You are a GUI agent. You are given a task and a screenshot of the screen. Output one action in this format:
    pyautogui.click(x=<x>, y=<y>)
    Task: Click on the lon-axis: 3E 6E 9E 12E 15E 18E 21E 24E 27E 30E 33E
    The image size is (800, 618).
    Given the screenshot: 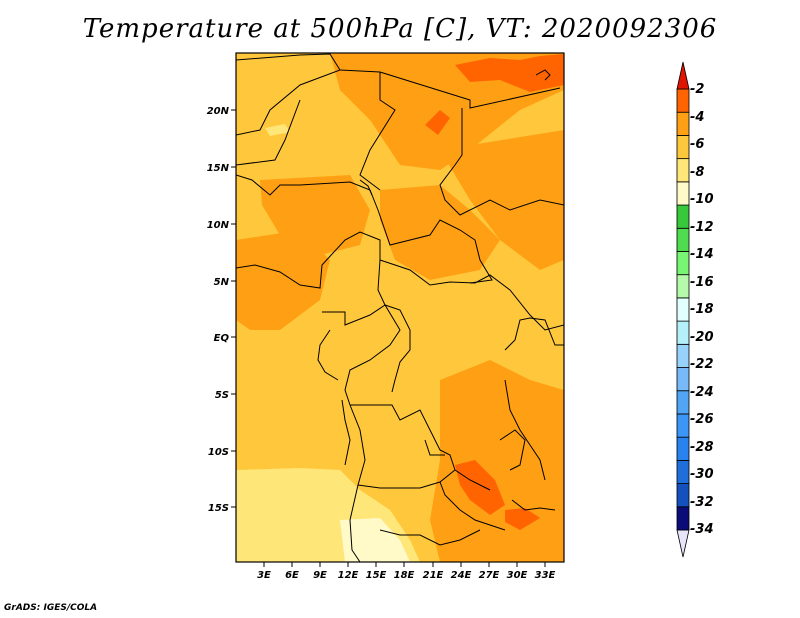 What is the action you would take?
    pyautogui.click(x=406, y=571)
    